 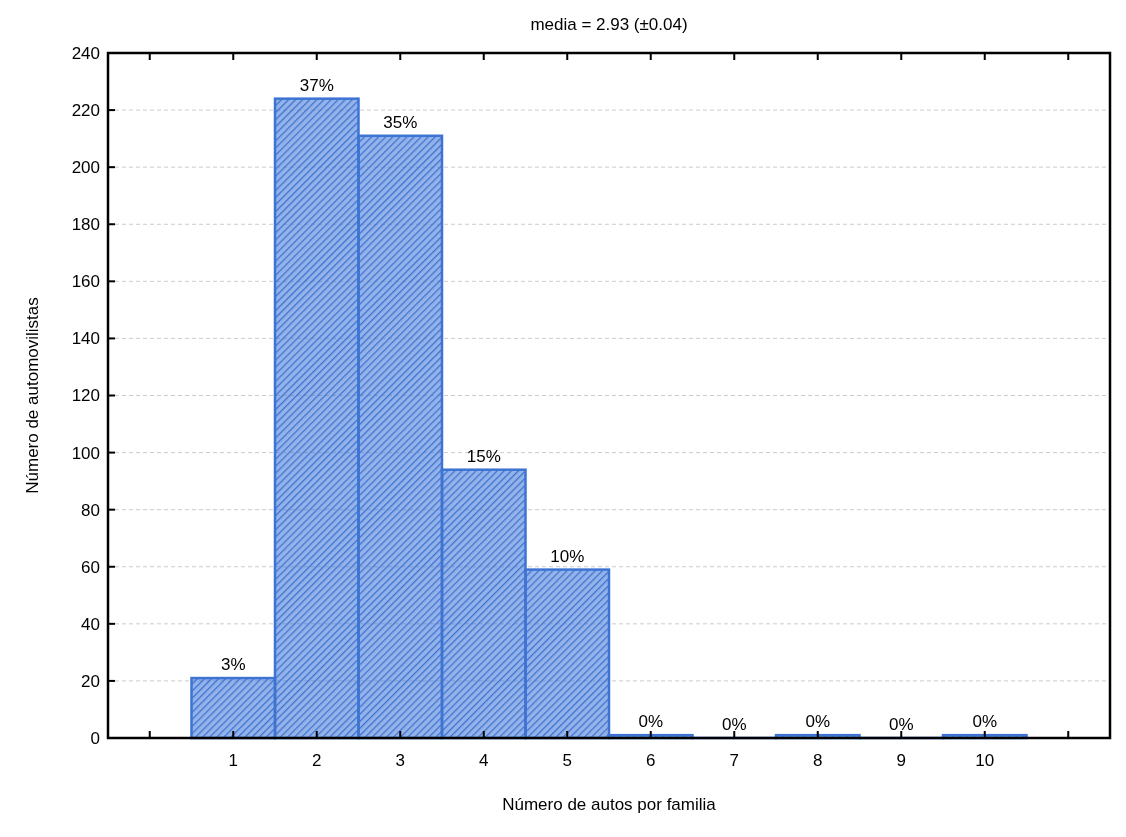 I want to click on x-tick-label: 3, so click(x=400, y=760).